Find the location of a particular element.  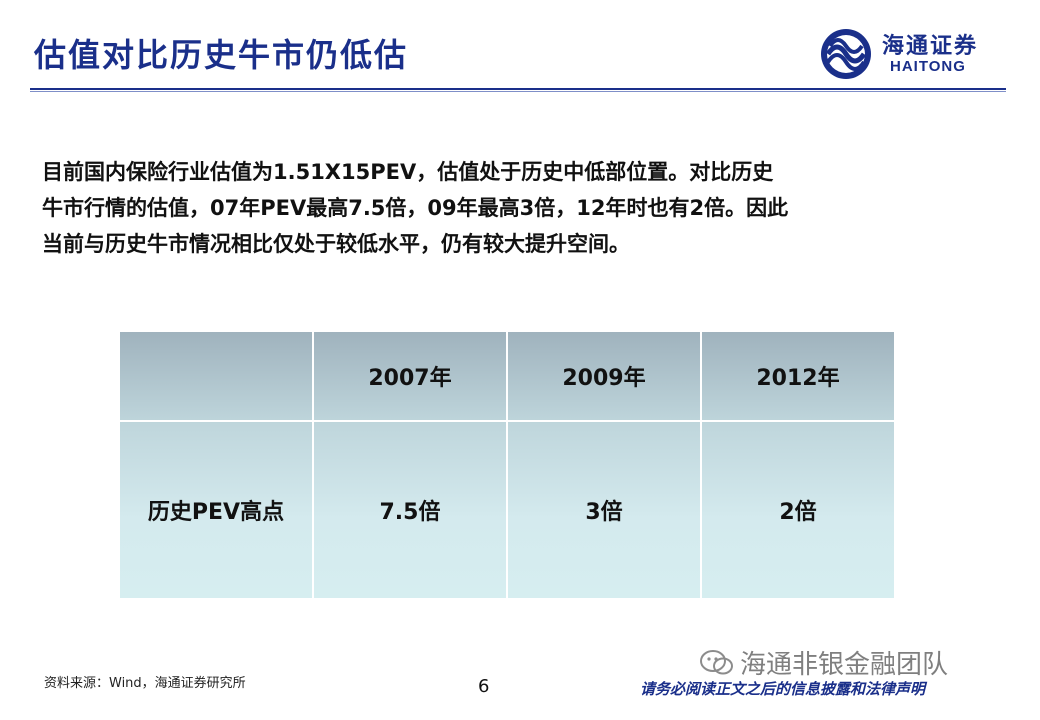

table-row-label: 历史PEV高点 is located at coordinates (216, 510).